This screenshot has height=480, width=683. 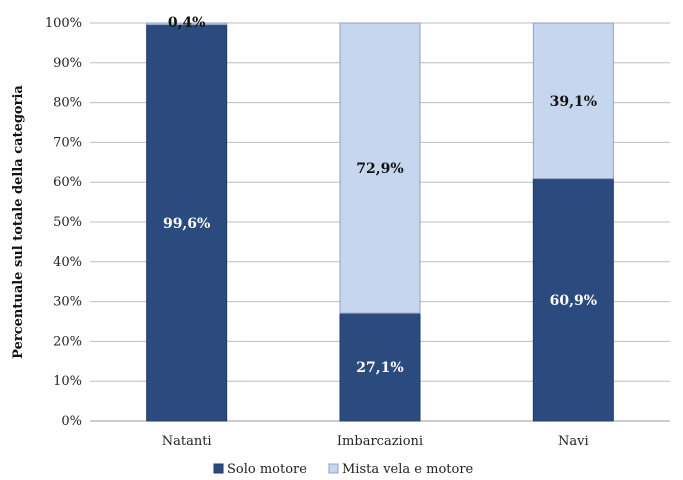 What do you see at coordinates (67, 103) in the screenshot?
I see `y-tick-label: 80%` at bounding box center [67, 103].